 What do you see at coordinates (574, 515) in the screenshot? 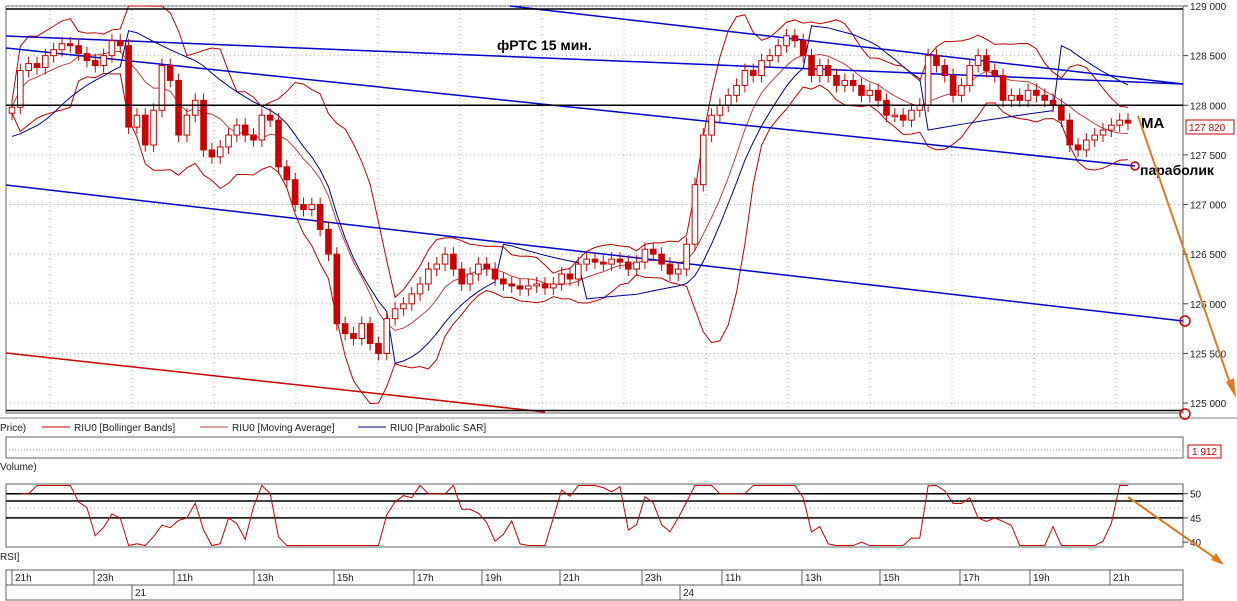
I see `rsi-series-line` at bounding box center [574, 515].